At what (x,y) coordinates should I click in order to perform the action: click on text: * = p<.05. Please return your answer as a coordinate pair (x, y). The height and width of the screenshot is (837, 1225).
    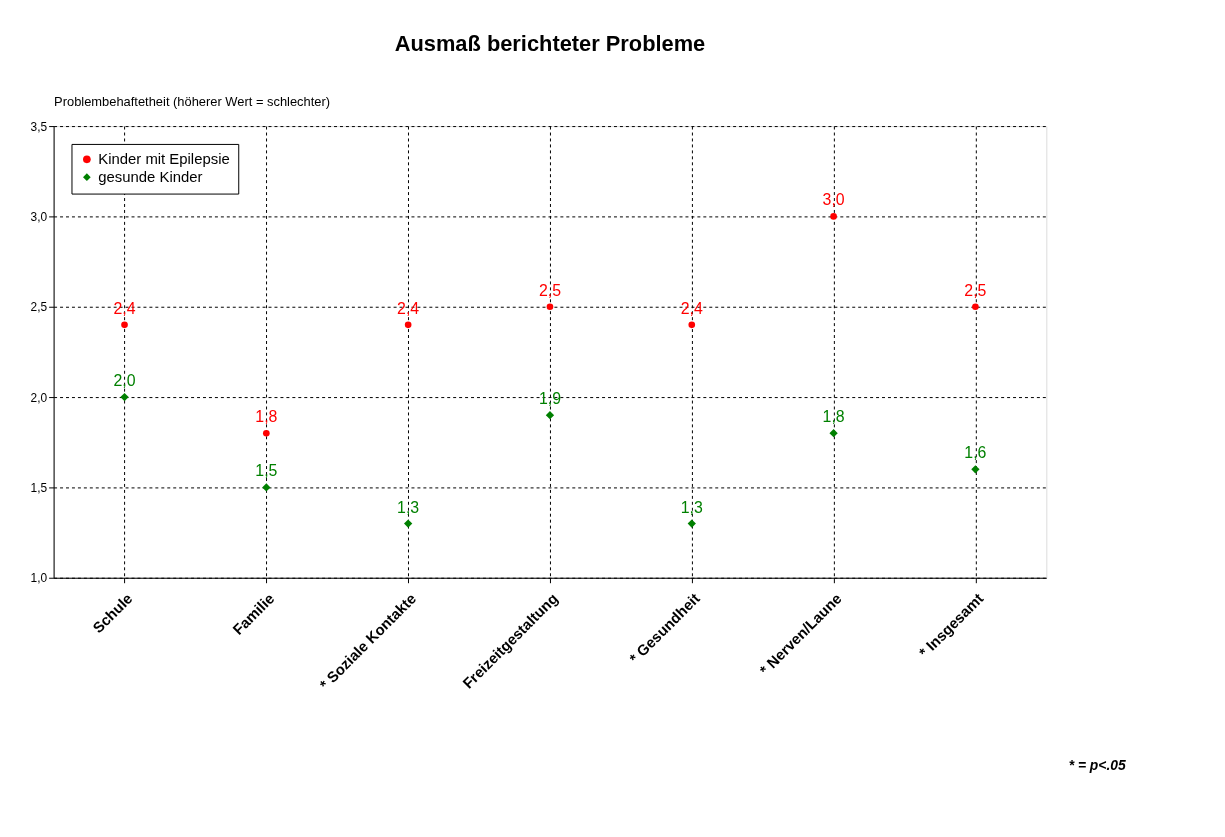
    Looking at the image, I should click on (1097, 765).